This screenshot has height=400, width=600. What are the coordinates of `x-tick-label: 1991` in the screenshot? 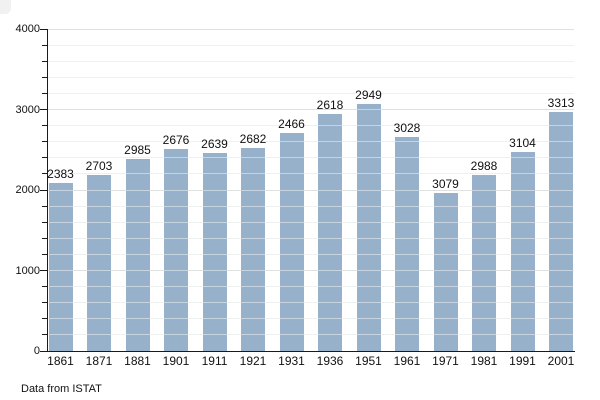 It's located at (522, 361).